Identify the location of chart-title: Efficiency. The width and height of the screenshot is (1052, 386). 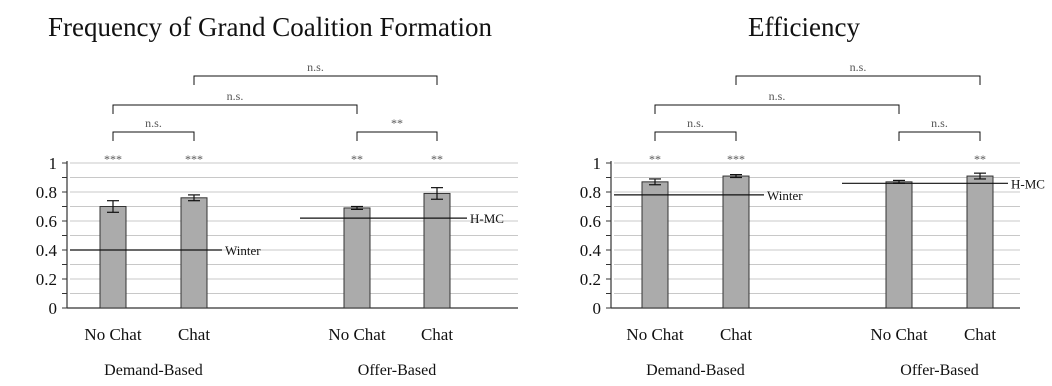
(804, 27).